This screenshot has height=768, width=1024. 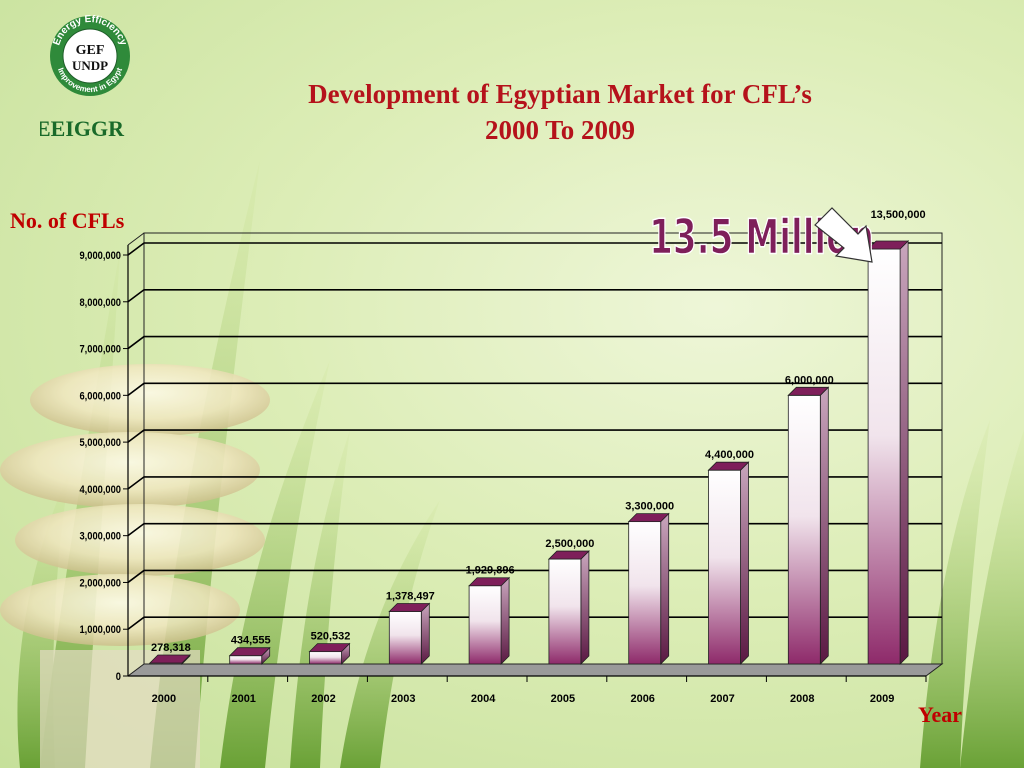 What do you see at coordinates (331, 637) in the screenshot?
I see `data-label: 520,532` at bounding box center [331, 637].